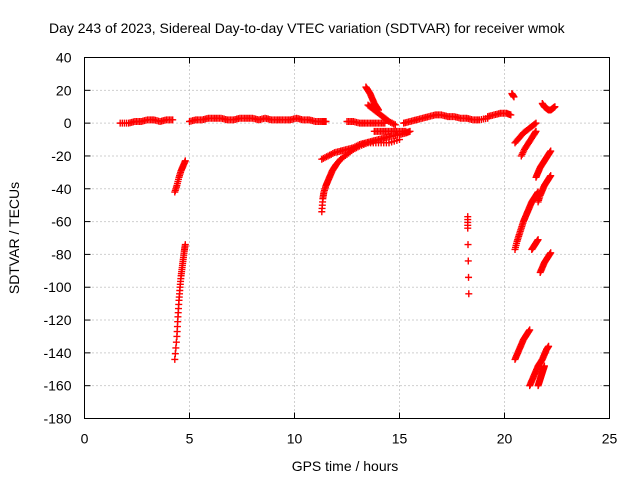 The width and height of the screenshot is (640, 480). I want to click on x-tick-label: 20, so click(505, 439).